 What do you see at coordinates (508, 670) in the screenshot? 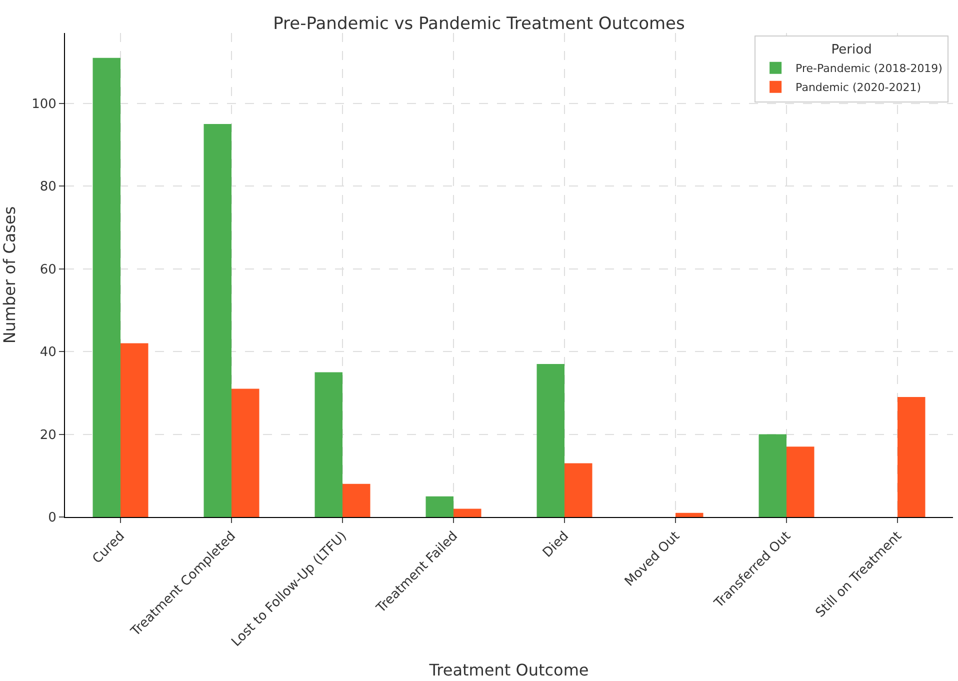
I see `x-axis-title: Treatment Outcome` at bounding box center [508, 670].